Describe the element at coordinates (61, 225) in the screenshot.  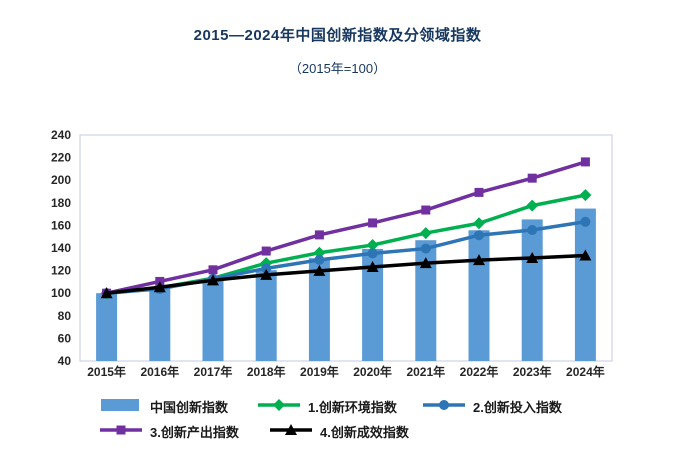
I see `svg-text: 160` at that location.